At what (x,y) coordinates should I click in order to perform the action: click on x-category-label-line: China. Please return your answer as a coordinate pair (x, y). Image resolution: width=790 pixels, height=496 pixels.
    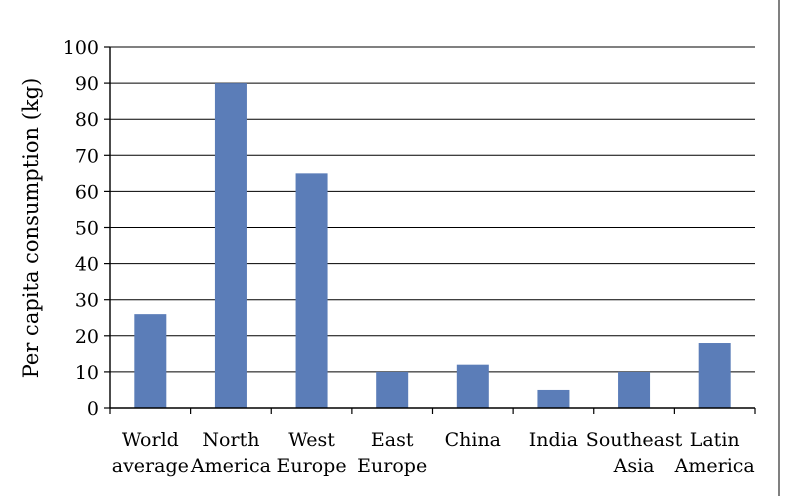
    Looking at the image, I should click on (473, 440).